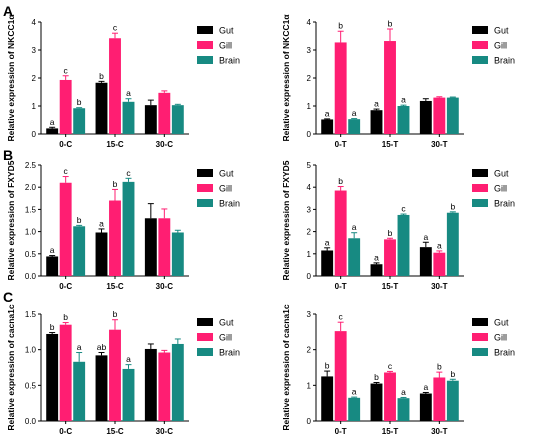  What do you see at coordinates (115, 286) in the screenshot?
I see `x-tick-label: 15-C` at bounding box center [115, 286].